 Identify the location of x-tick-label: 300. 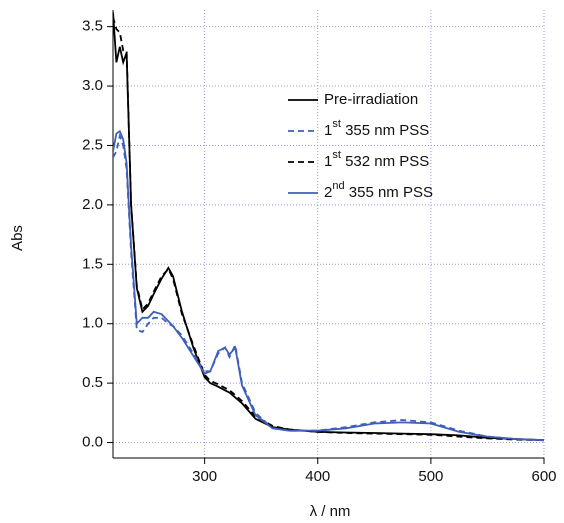
(204, 476).